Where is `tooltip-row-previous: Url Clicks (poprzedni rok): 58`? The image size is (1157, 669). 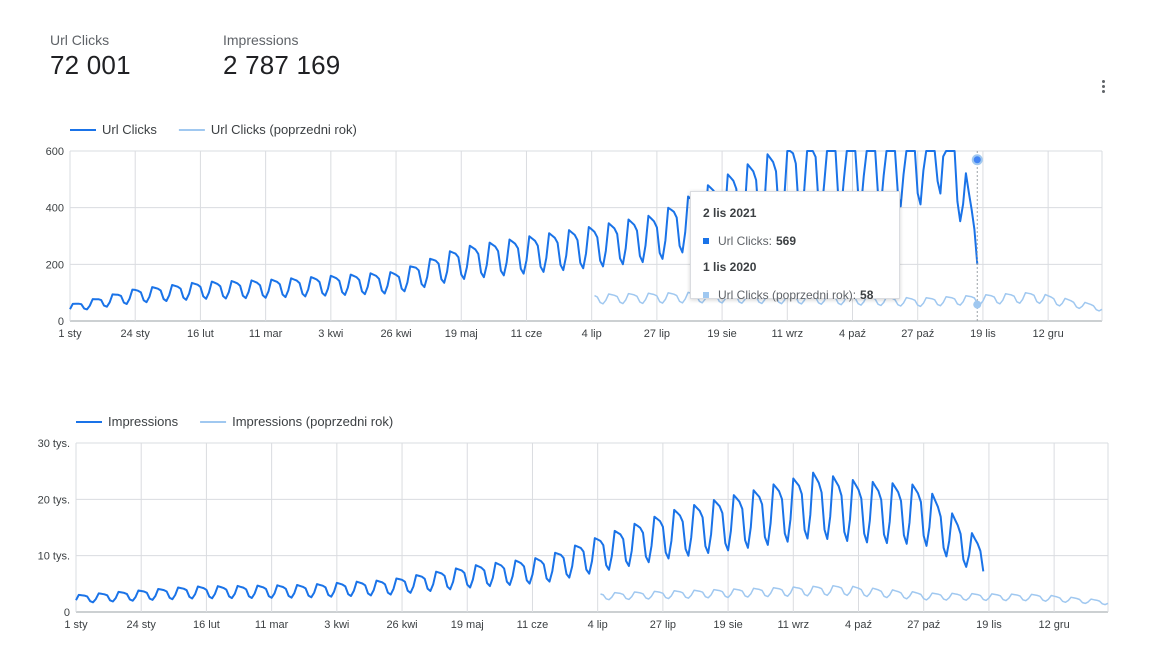 tooltip-row-previous: Url Clicks (poprzedni rok): 58 is located at coordinates (795, 295).